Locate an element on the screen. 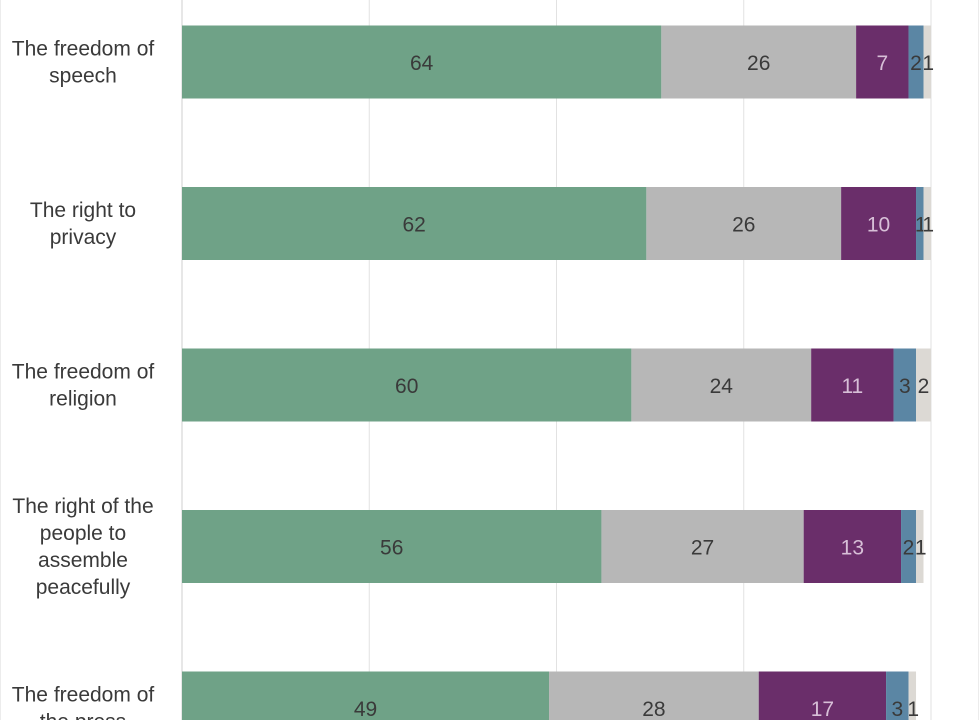 This screenshot has width=980, height=720. data-label: 28 is located at coordinates (653, 709).